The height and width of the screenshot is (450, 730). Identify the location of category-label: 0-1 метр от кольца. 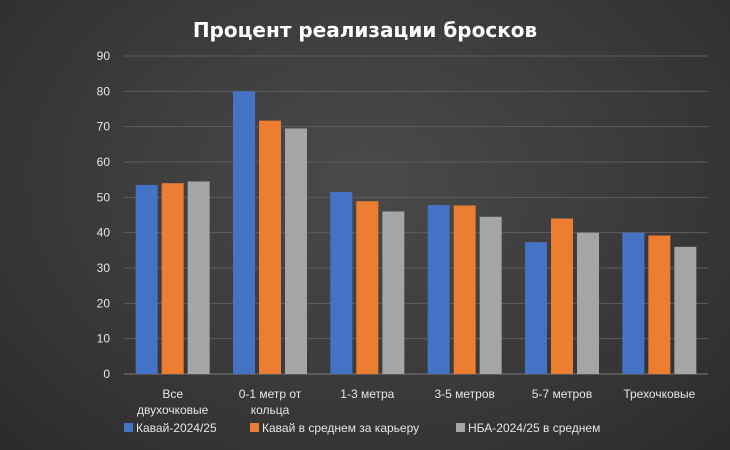
(270, 402).